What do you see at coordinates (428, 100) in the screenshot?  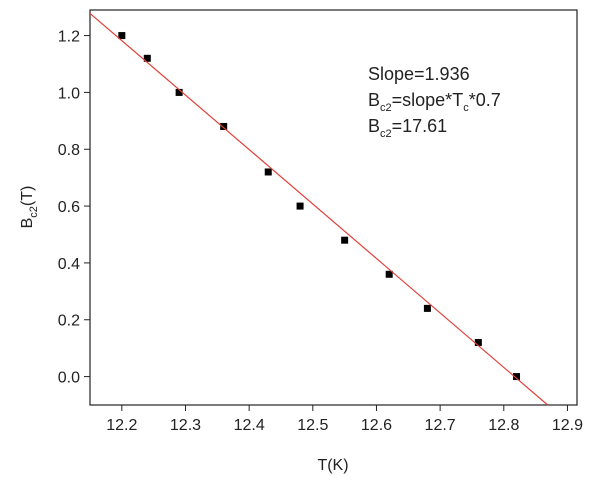 I see `annotation-text: =slope*T` at bounding box center [428, 100].